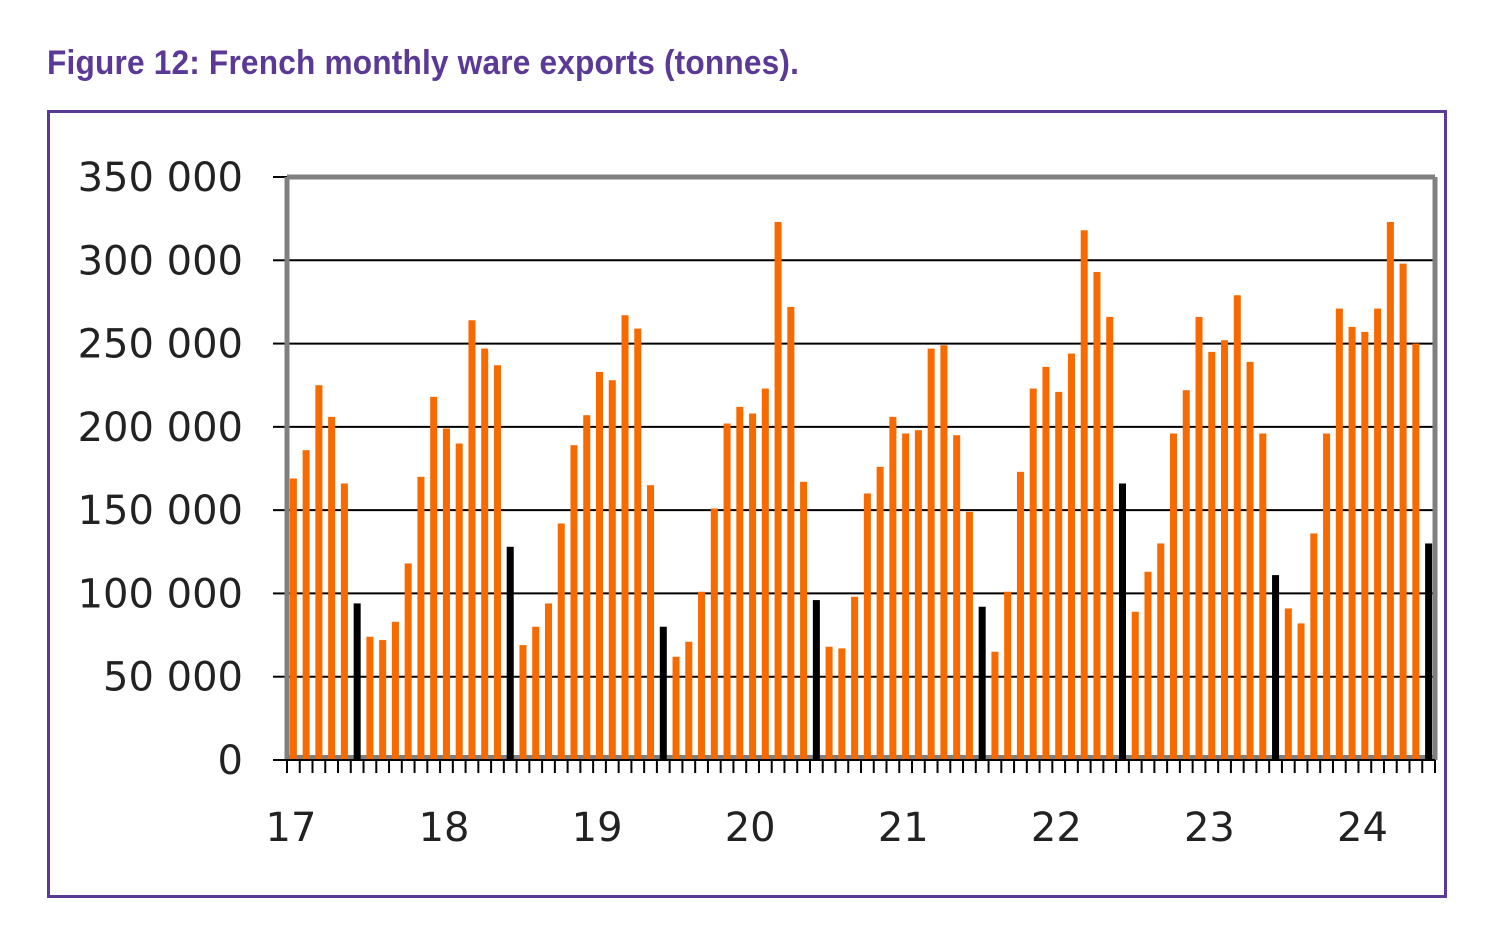 This screenshot has height=932, width=1496. What do you see at coordinates (1056, 828) in the screenshot?
I see `x-tick-label: 22` at bounding box center [1056, 828].